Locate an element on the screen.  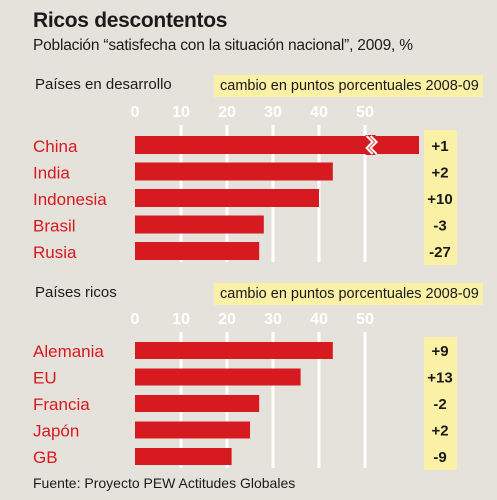
change-value: -9 is located at coordinates (439, 457).